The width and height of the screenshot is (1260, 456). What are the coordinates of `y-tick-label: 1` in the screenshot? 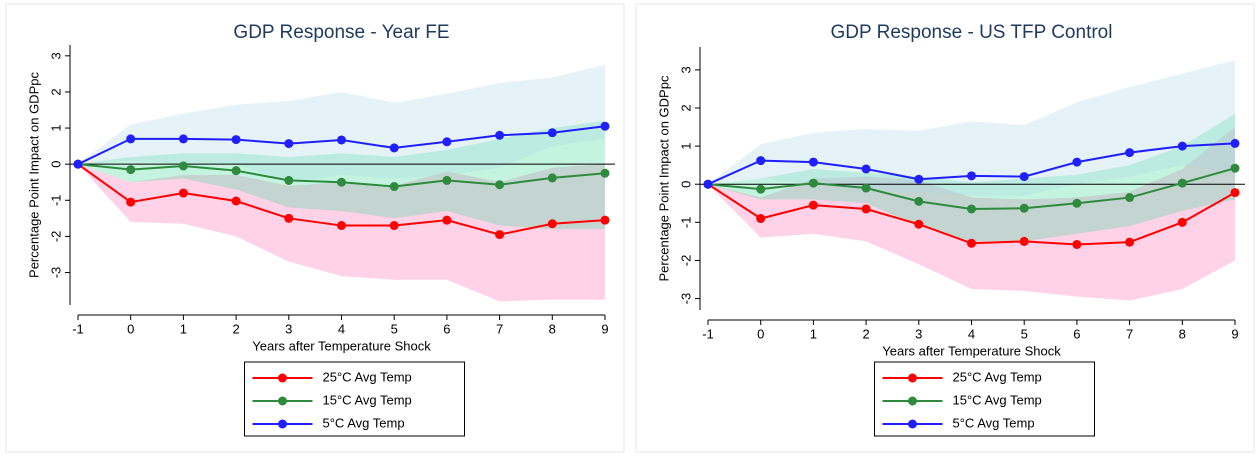 It's located at (55, 127).